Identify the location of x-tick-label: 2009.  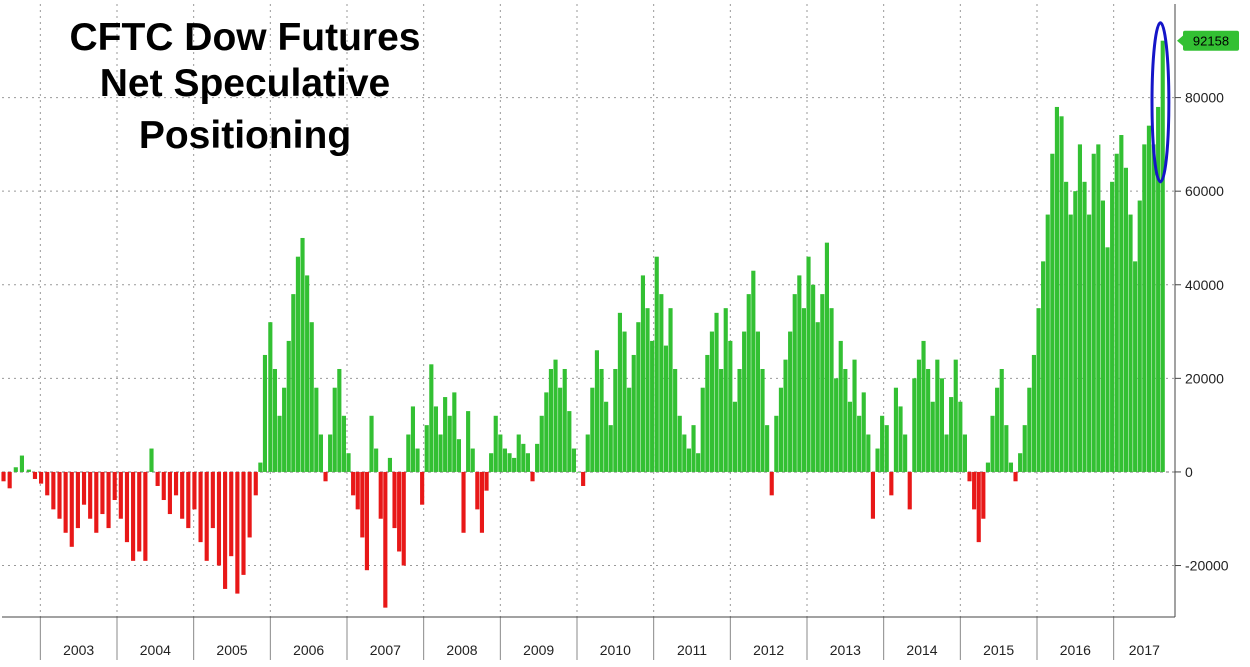
(538, 650).